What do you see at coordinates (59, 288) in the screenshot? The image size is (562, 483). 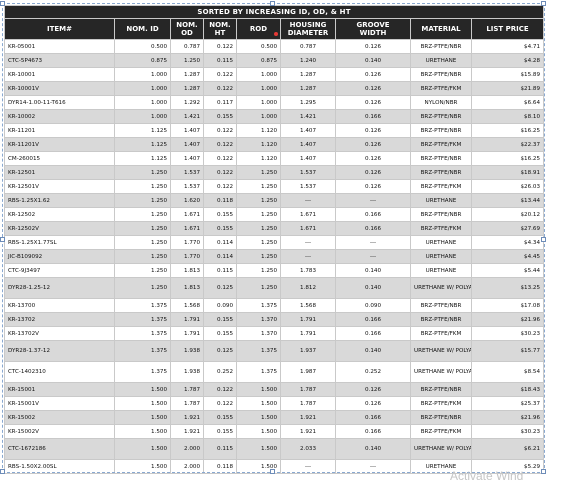 I see `cell-item: DYR28-1.25-12` at bounding box center [59, 288].